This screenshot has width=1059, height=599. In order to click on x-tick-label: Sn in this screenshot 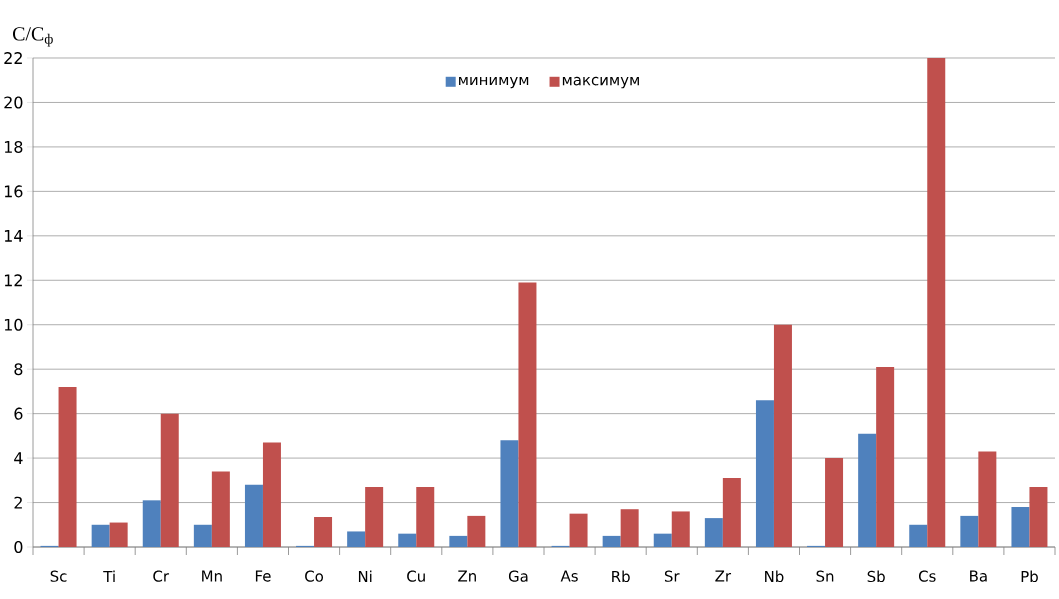, I will do `click(825, 576)`.